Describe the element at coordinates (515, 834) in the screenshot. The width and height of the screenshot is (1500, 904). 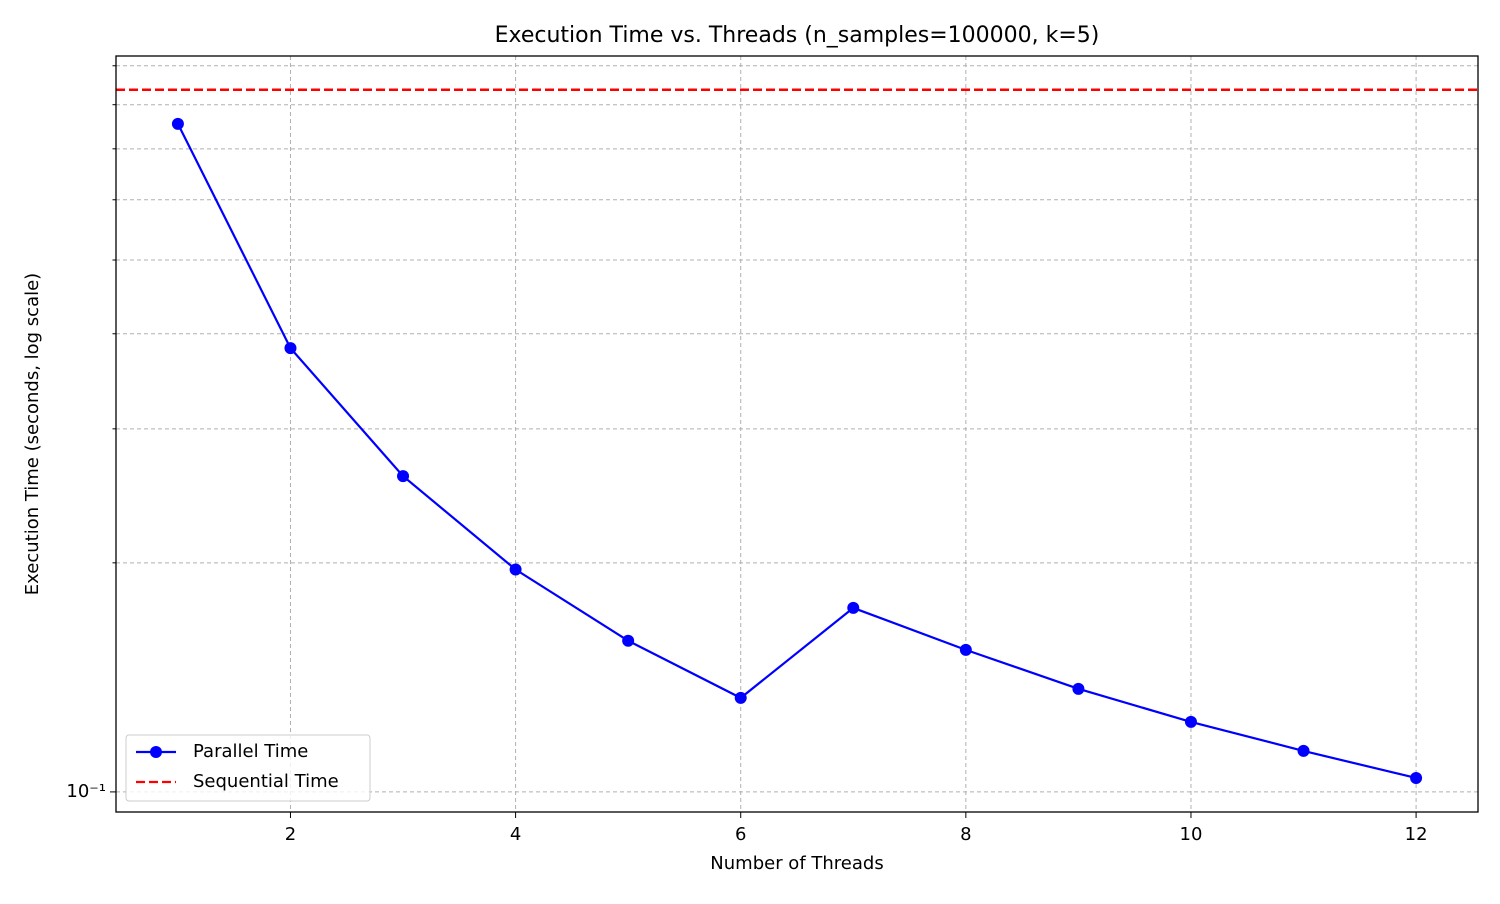
I see `x-tick-label: 4` at that location.